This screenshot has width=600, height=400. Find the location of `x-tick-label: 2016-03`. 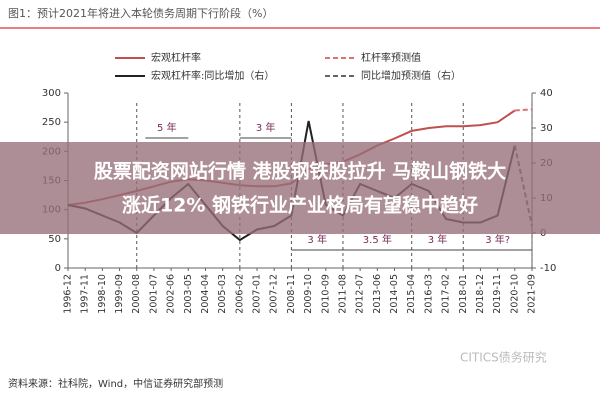

x-tick-label: 2016-03 is located at coordinates (428, 294).